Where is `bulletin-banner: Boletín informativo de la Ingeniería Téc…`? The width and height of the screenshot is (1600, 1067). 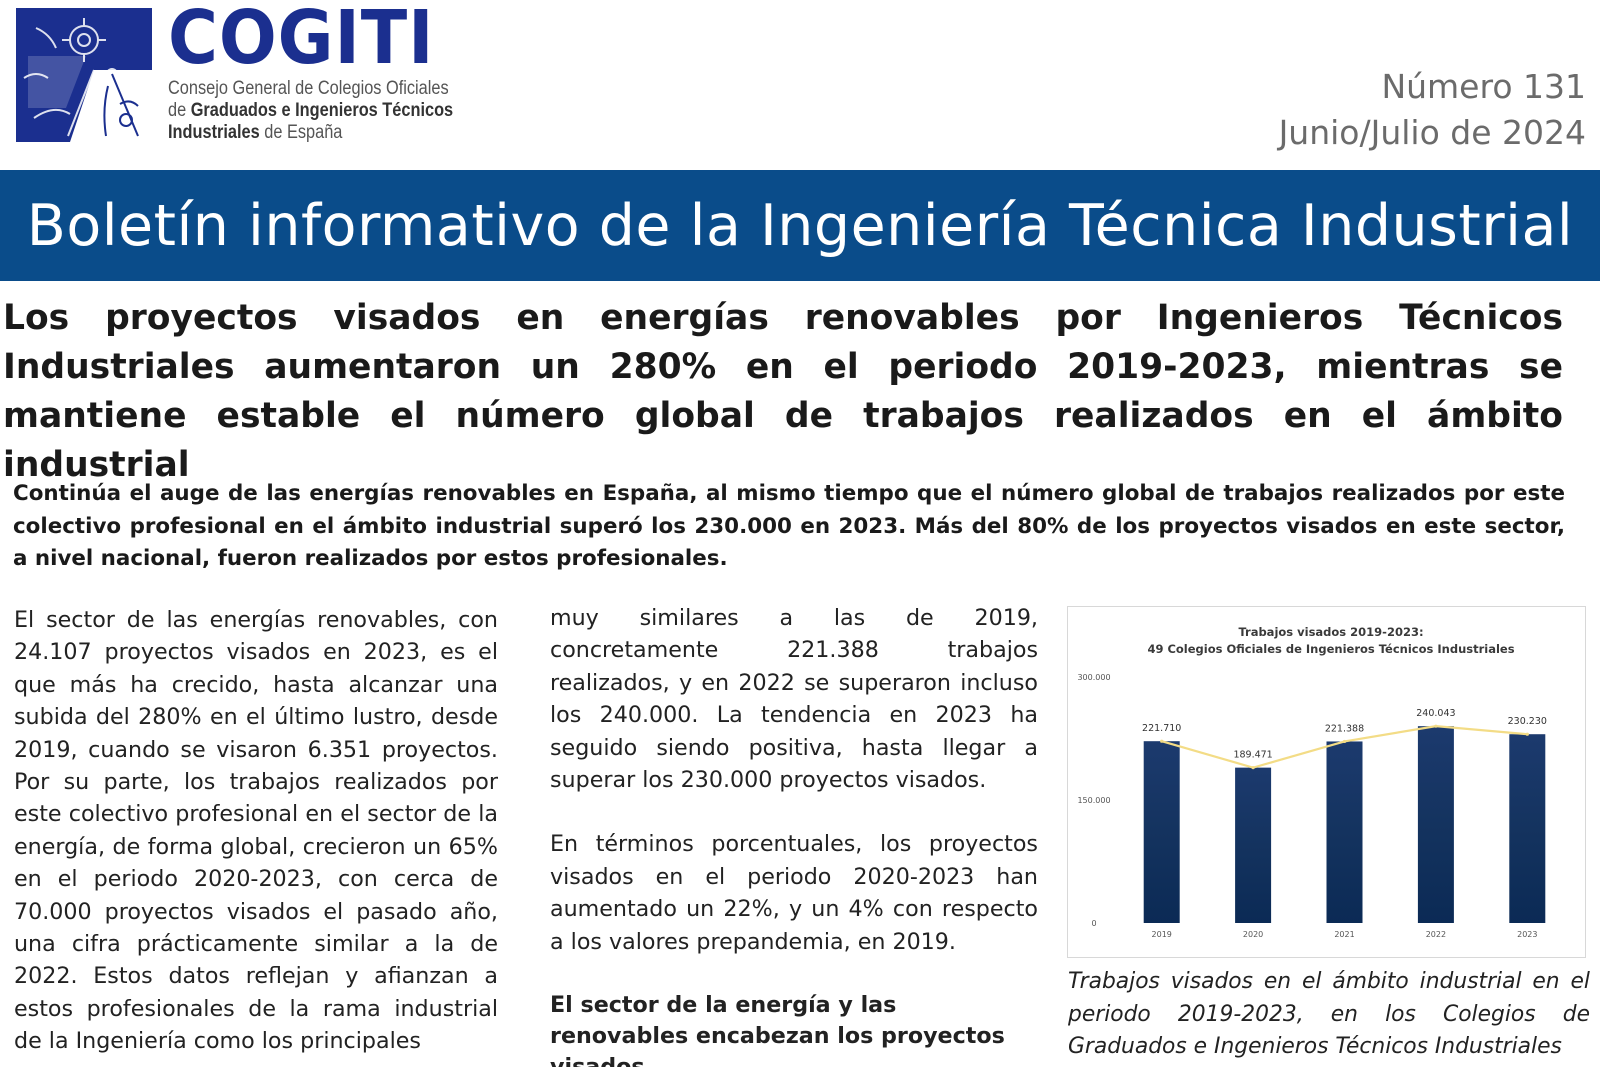
bulletin-banner: Boletín informativo de la Ingeniería Téc… is located at coordinates (800, 225).